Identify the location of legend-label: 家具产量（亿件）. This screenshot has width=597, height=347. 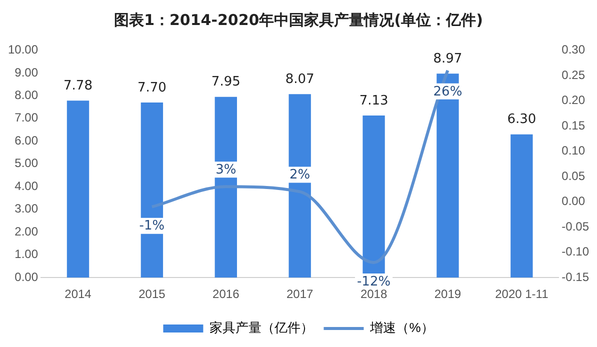
(262, 328).